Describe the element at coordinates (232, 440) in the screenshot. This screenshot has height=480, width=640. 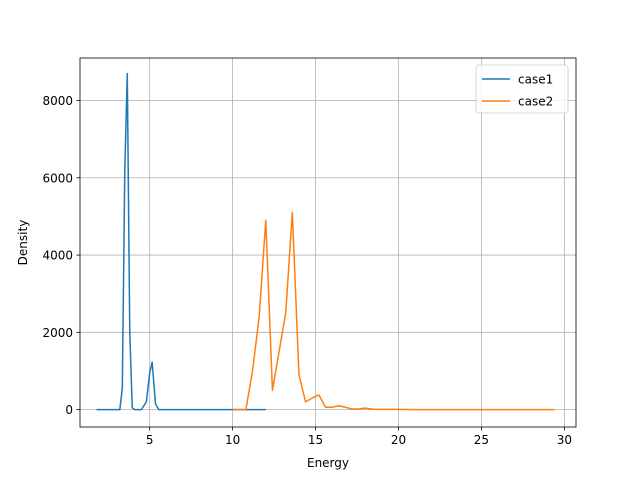
I see `x-tick-label: 10` at that location.